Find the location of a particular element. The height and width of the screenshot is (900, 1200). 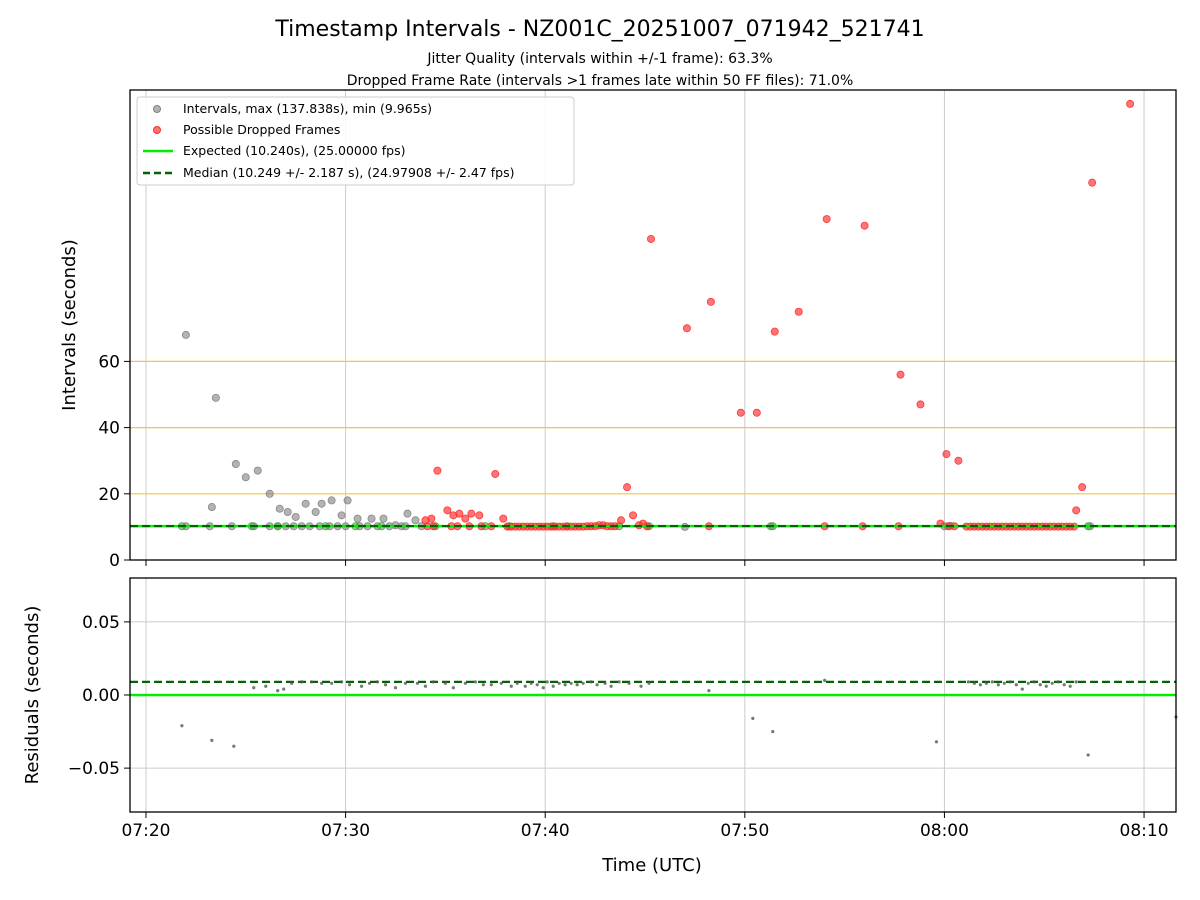

x-tick-label: 08:10 is located at coordinates (1144, 831).